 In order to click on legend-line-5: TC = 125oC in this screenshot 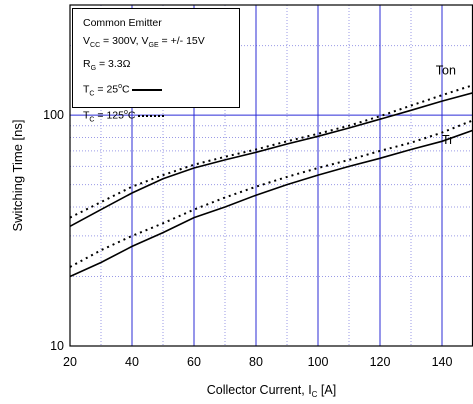, I will do `click(161, 117)`.